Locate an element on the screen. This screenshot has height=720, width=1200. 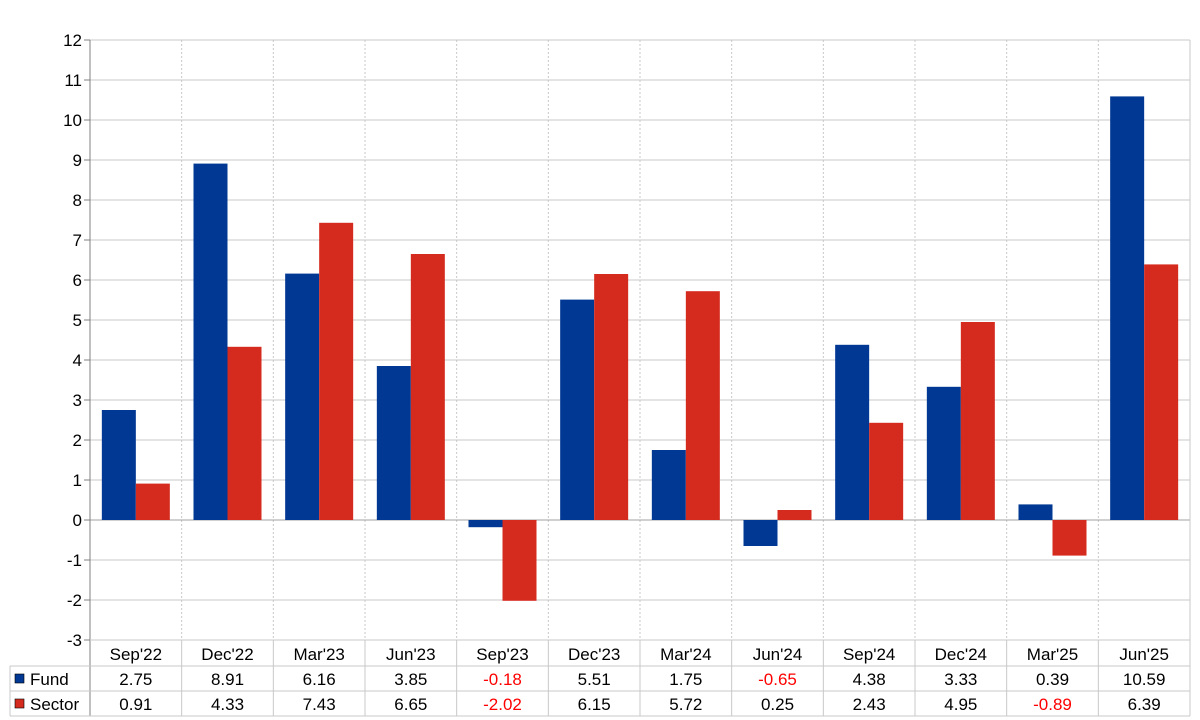
value-label-fund: 6.16 is located at coordinates (319, 679).